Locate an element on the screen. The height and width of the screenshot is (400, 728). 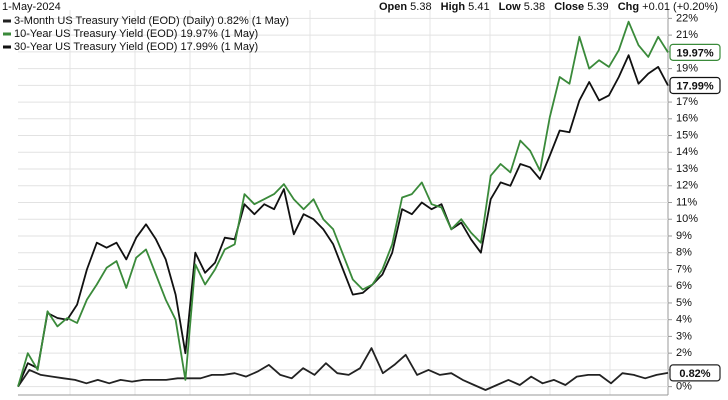
open-label: Open is located at coordinates (393, 7).